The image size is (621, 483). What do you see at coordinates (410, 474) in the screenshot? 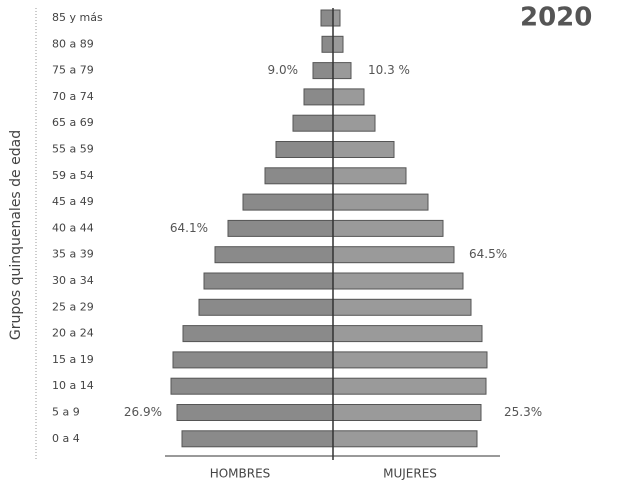
I see `legend-label: MUJERES` at bounding box center [410, 474].